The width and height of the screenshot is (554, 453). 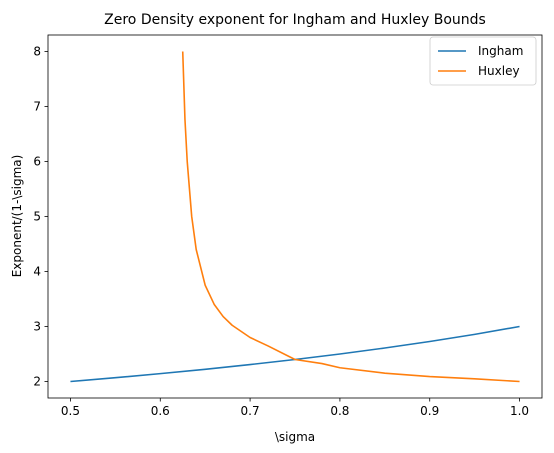 I want to click on legend-label-ingham: Ingham, so click(x=500, y=51).